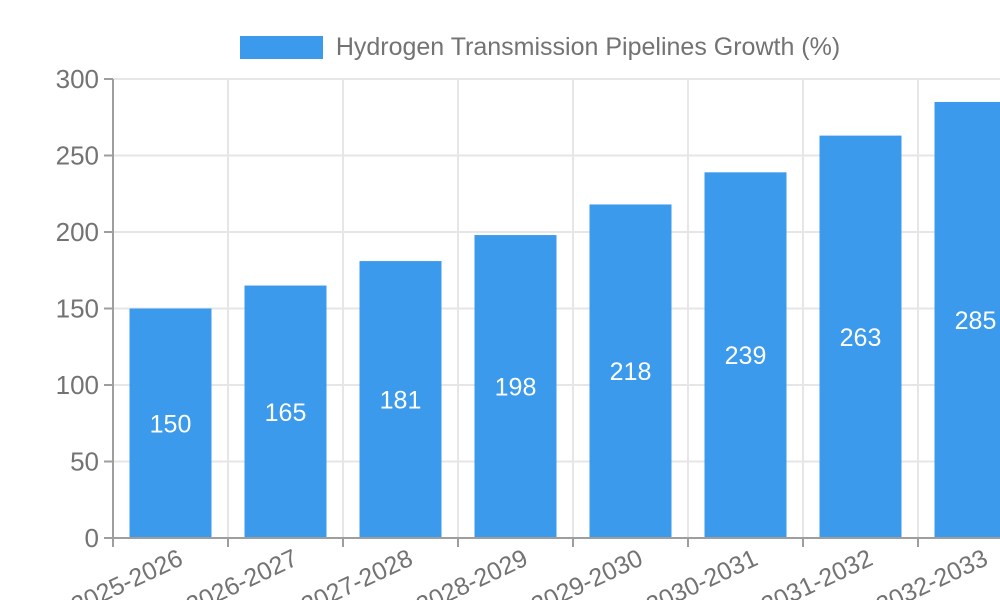 The image size is (1000, 600). I want to click on bar-value-label: 218, so click(631, 372).